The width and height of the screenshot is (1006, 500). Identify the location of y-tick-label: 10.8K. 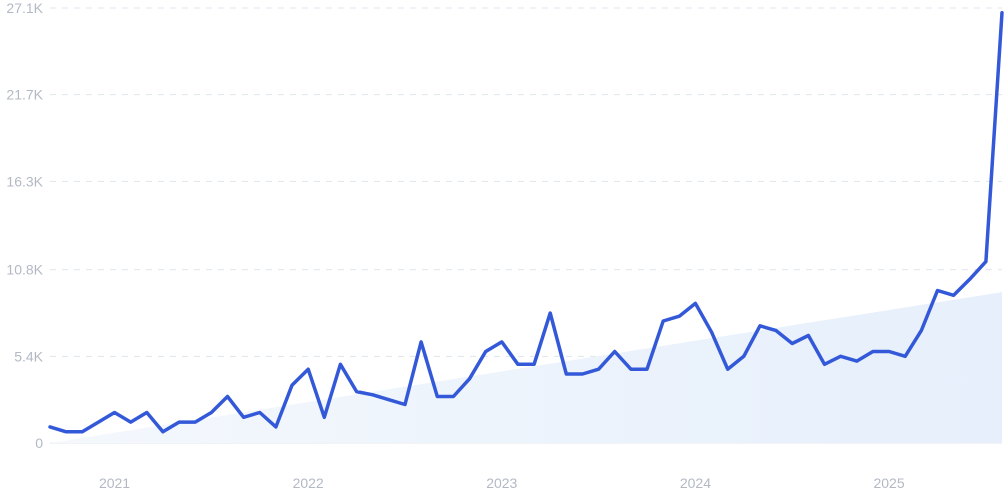
(24, 270).